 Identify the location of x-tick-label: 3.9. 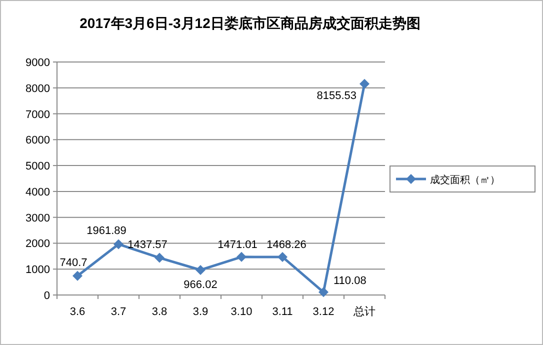
(200, 312).